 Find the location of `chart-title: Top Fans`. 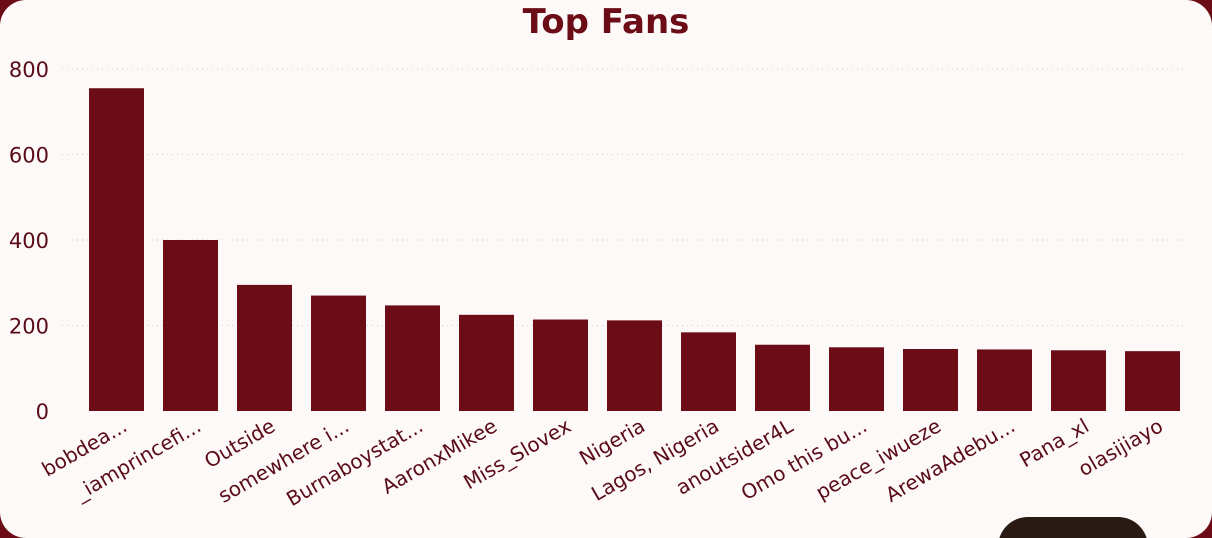

chart-title: Top Fans is located at coordinates (606, 22).